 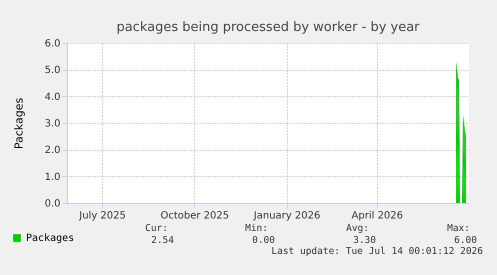 What do you see at coordinates (52, 124) in the screenshot?
I see `y-tick-label: 3.0` at bounding box center [52, 124].